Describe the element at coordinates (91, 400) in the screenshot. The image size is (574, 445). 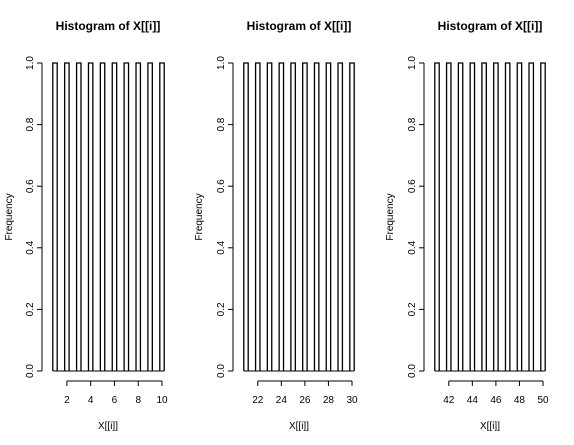
I see `x-tick-label: 4` at that location.